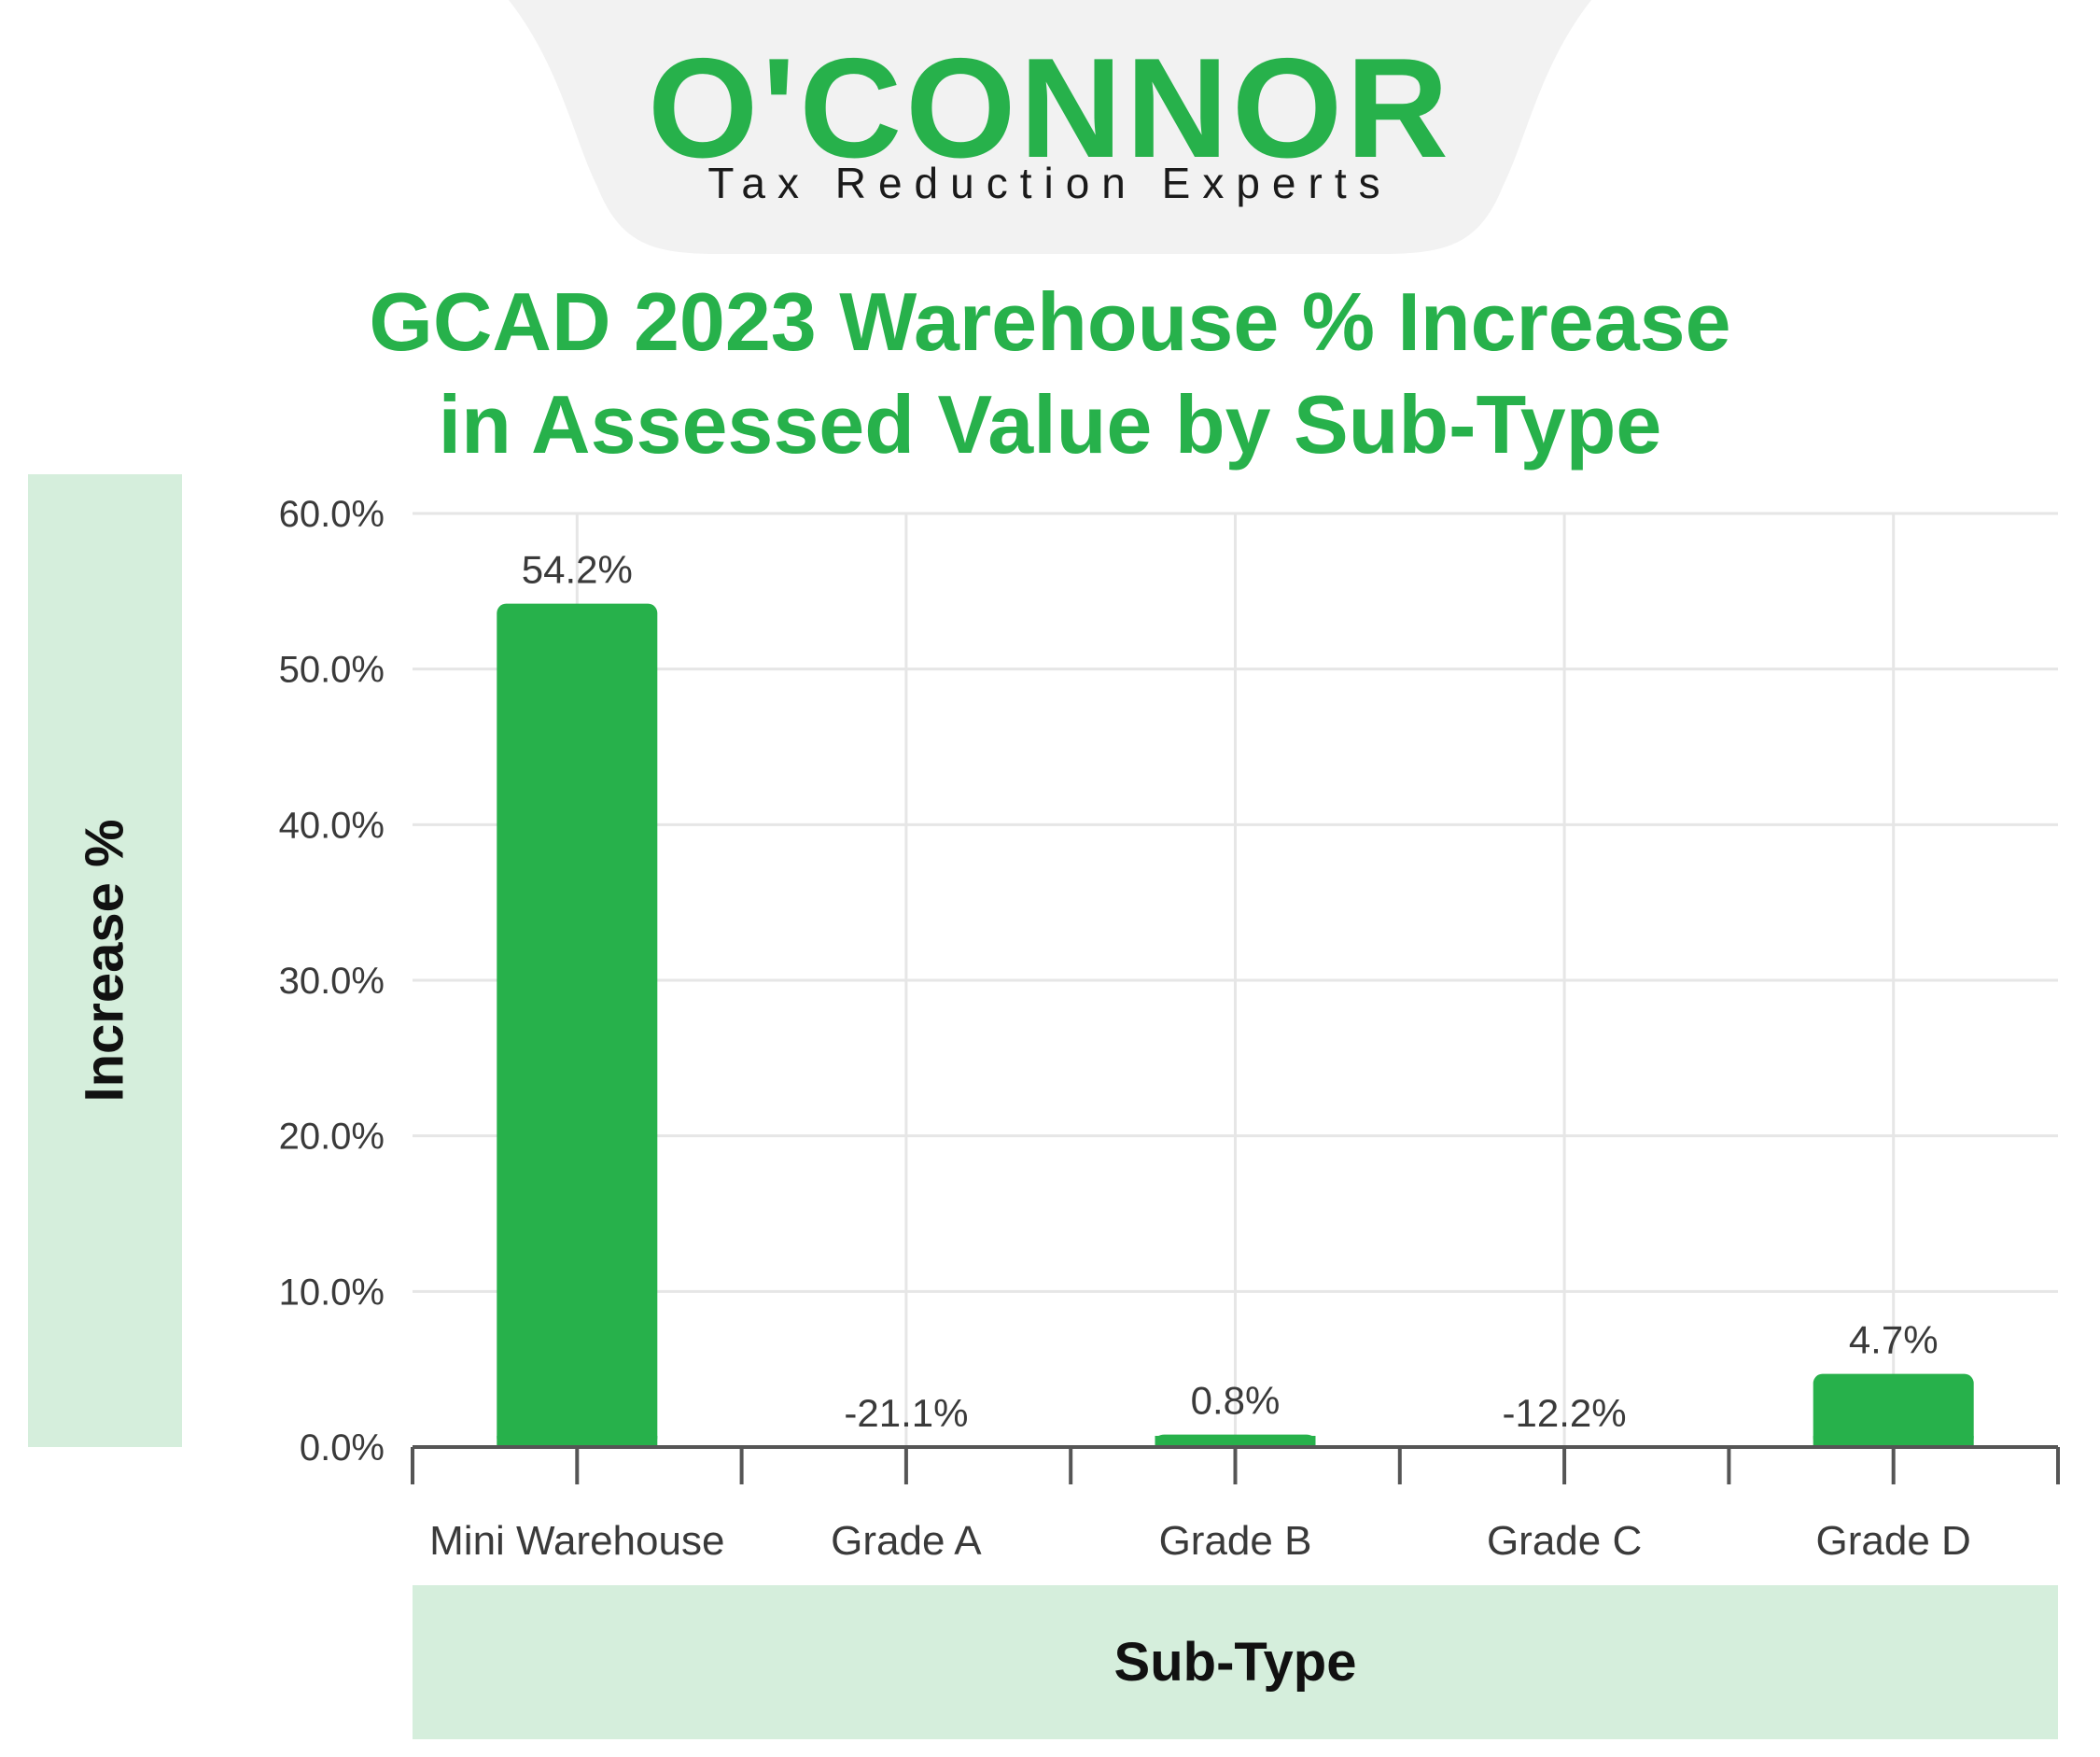 The width and height of the screenshot is (2100, 1757). I want to click on x-axis-label-band: Sub-Type, so click(1235, 1662).